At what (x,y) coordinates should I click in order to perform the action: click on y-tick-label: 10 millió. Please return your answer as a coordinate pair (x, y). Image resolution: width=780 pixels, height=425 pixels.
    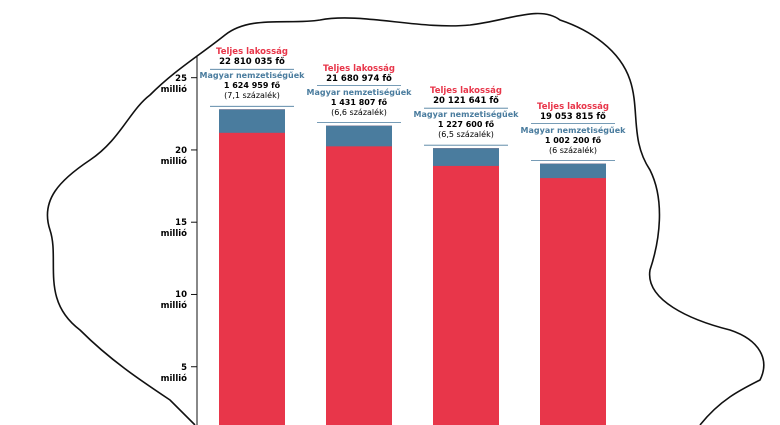
    Looking at the image, I should click on (173, 301).